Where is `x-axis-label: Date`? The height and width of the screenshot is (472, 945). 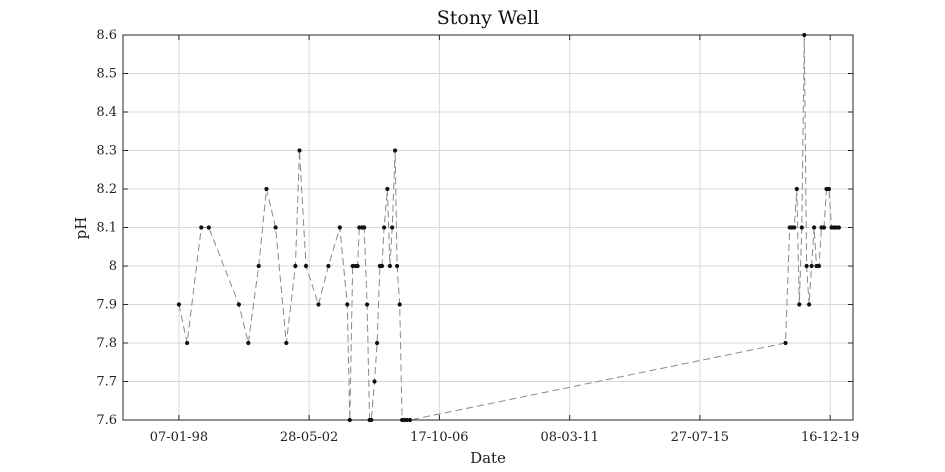
x-axis-label: Date is located at coordinates (488, 458).